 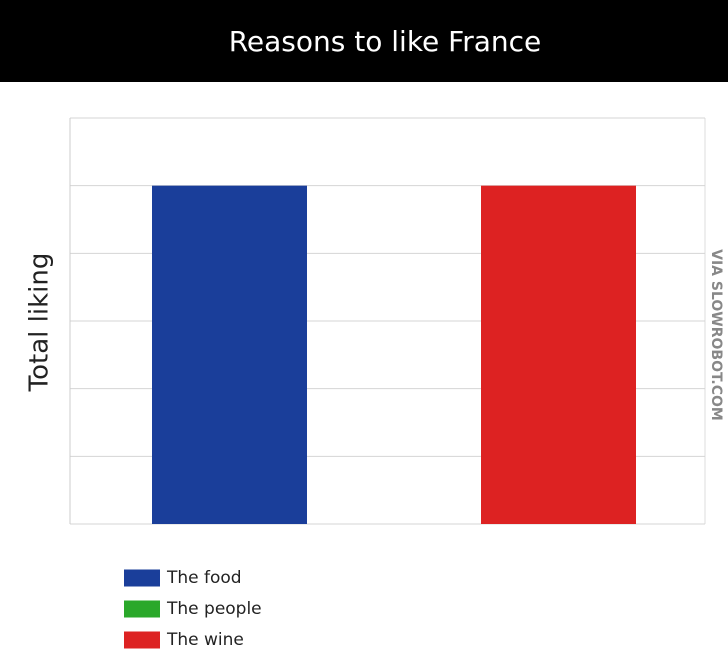 What do you see at coordinates (716, 335) in the screenshot?
I see `watermark: VIA SLOWROBOT.COM` at bounding box center [716, 335].